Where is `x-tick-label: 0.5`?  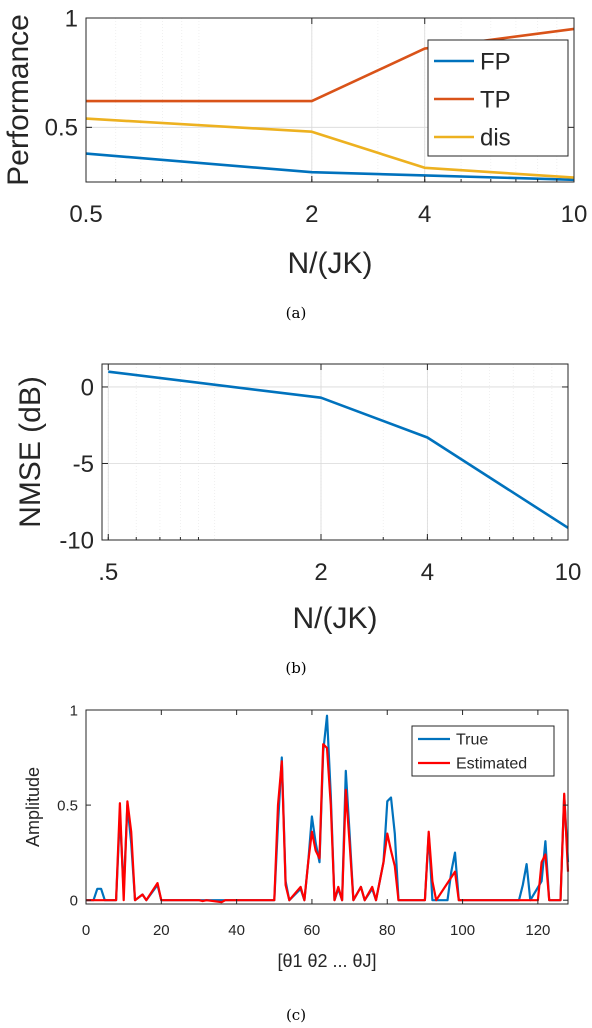 x-tick-label: 0.5 is located at coordinates (85, 214).